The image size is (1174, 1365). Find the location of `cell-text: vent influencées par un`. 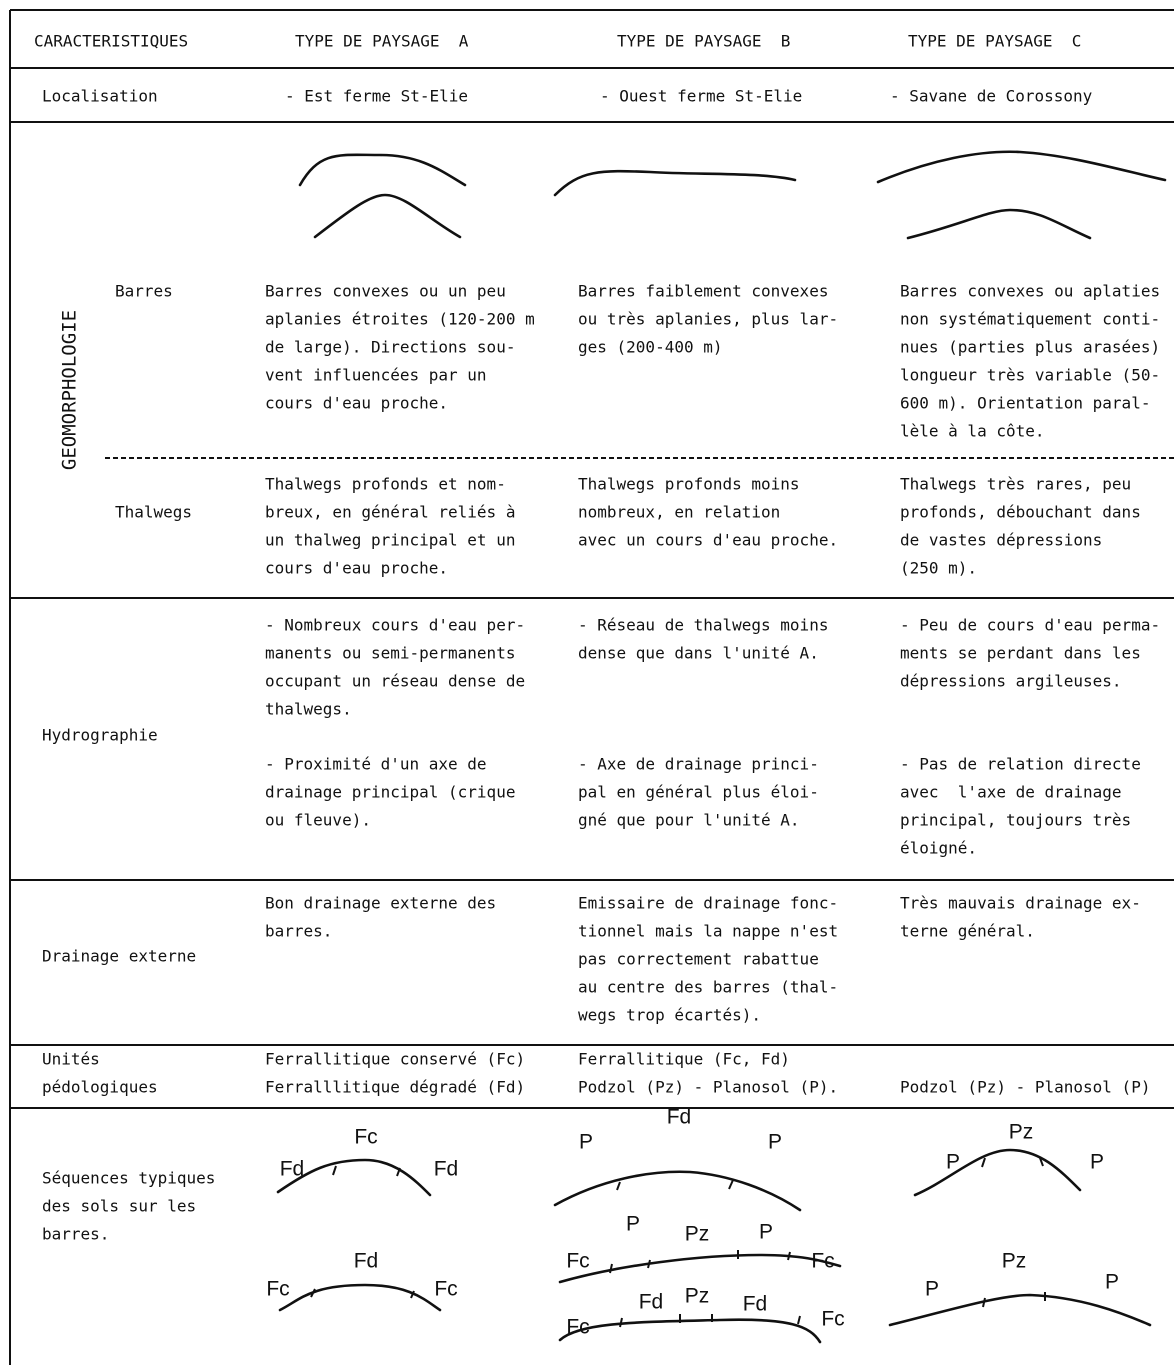

cell-text: vent influencées par un is located at coordinates (376, 375).